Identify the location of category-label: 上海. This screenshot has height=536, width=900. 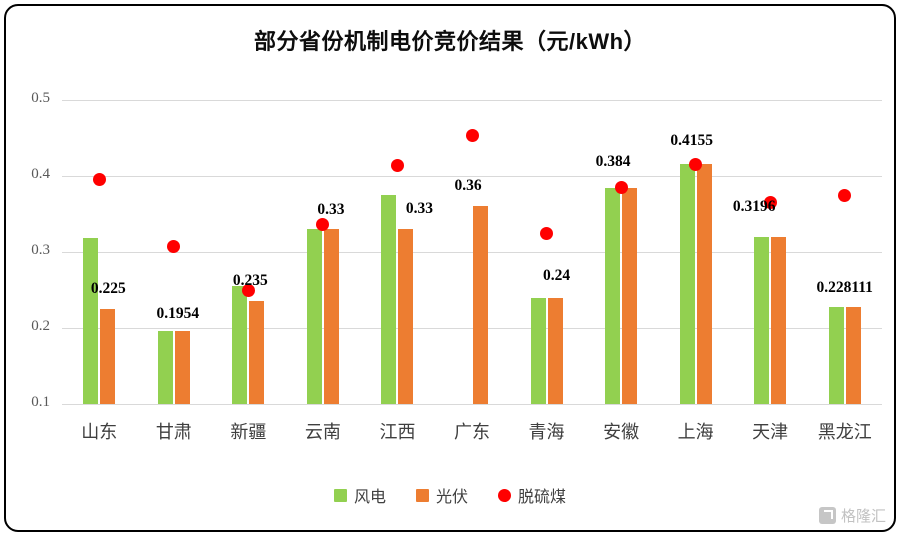
(695, 432).